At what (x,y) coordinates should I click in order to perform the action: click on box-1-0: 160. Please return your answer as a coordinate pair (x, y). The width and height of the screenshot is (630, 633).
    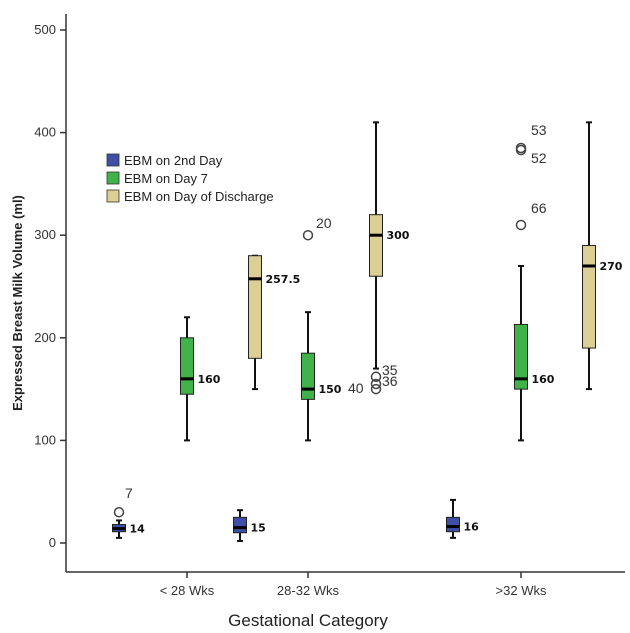
    Looking at the image, I should click on (200, 379).